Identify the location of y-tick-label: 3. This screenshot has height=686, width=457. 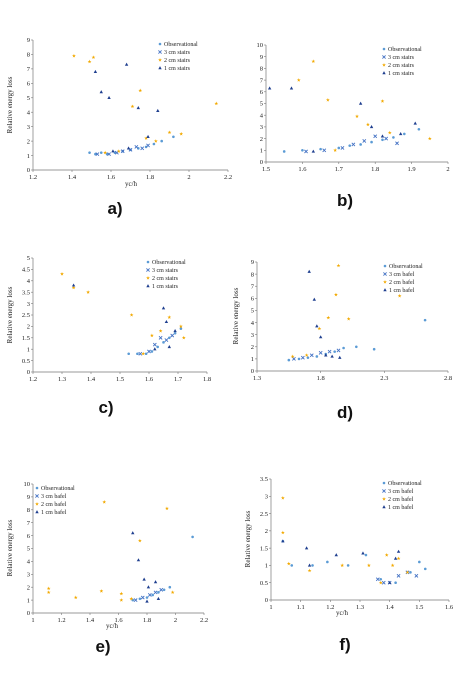
(261, 127).